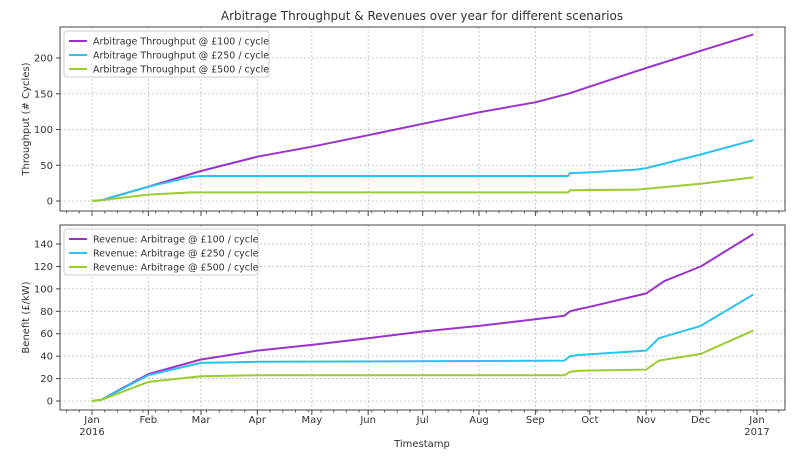 The height and width of the screenshot is (459, 800). Describe the element at coordinates (181, 42) in the screenshot. I see `legend-label: Arbitrage Throughput @ £100 / cycle` at that location.